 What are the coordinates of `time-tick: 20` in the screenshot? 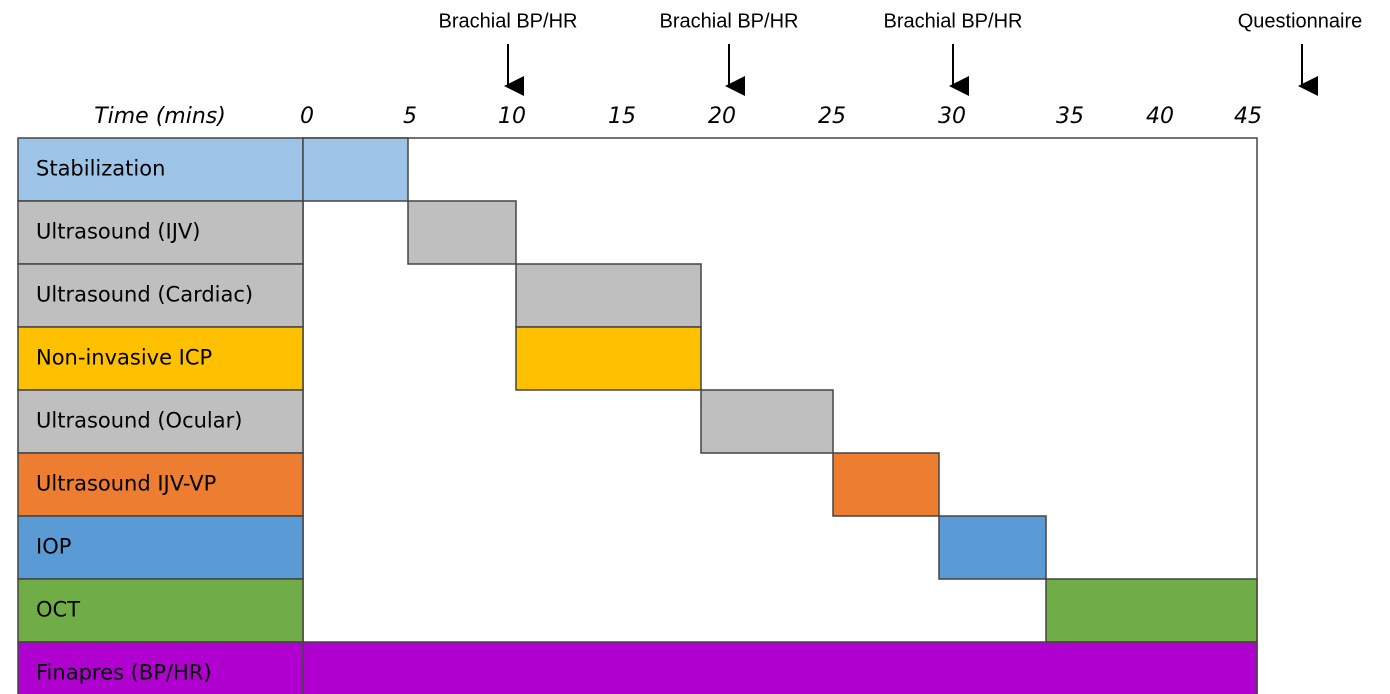 It's located at (722, 116).